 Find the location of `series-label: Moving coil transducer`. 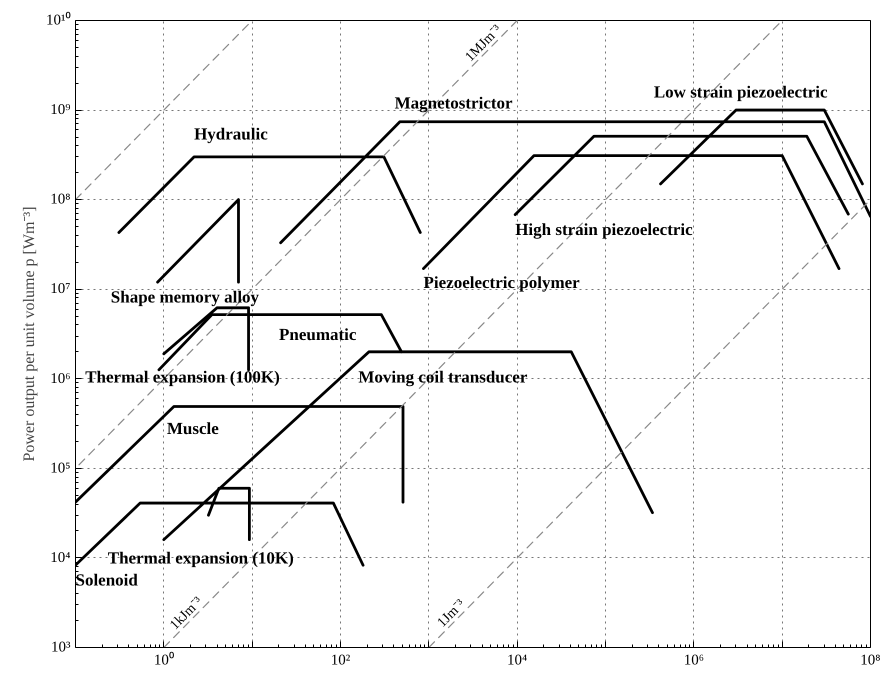

series-label: Moving coil transducer is located at coordinates (443, 376).